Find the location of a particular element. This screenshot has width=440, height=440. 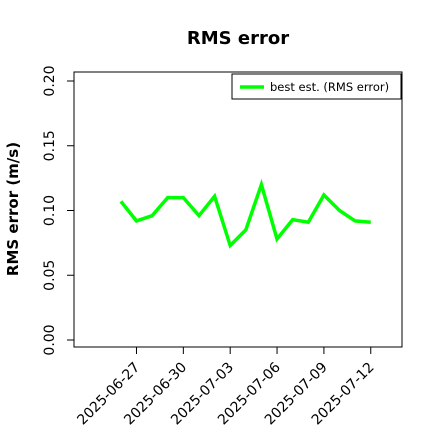

series-layer is located at coordinates (245, 213).